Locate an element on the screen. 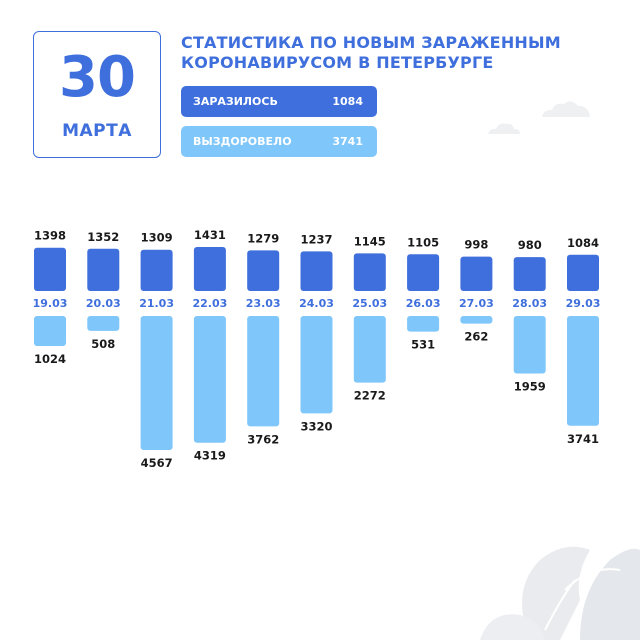 Image resolution: width=640 pixels, height=640 pixels. recovered-value-label: 531 is located at coordinates (423, 345).